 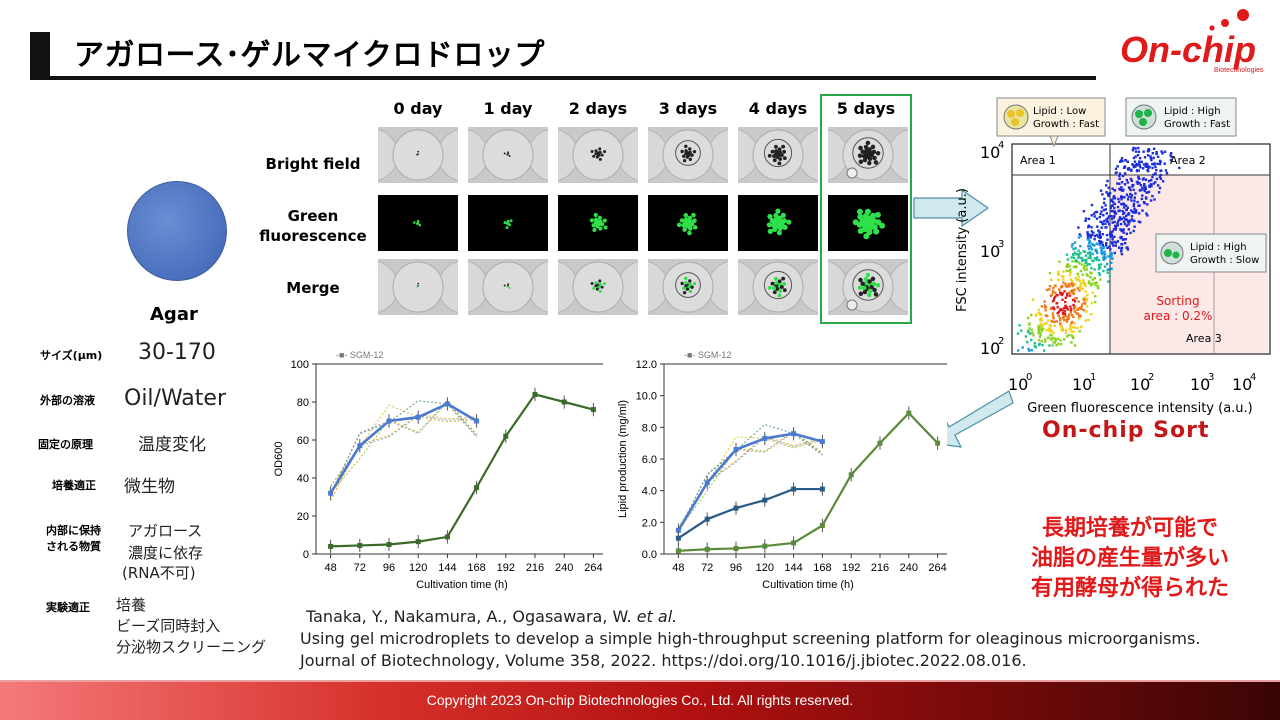 What do you see at coordinates (778, 108) in the screenshot?
I see `col-head-day4: 4 days` at bounding box center [778, 108].